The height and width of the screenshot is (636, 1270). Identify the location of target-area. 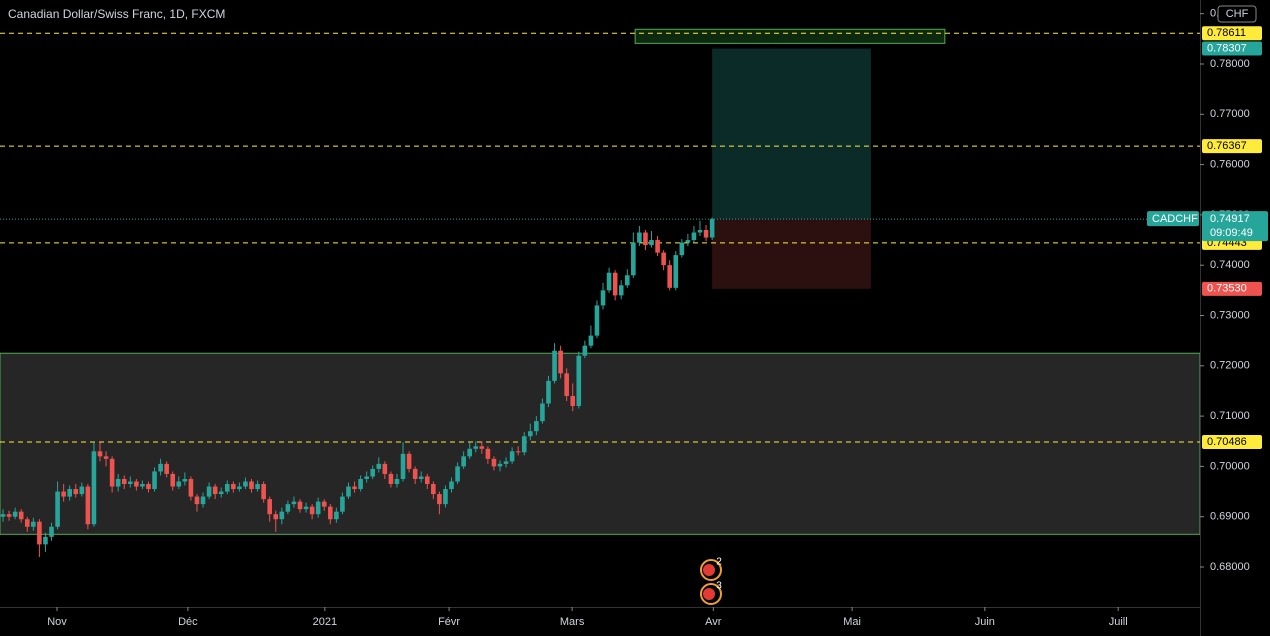
(791, 134).